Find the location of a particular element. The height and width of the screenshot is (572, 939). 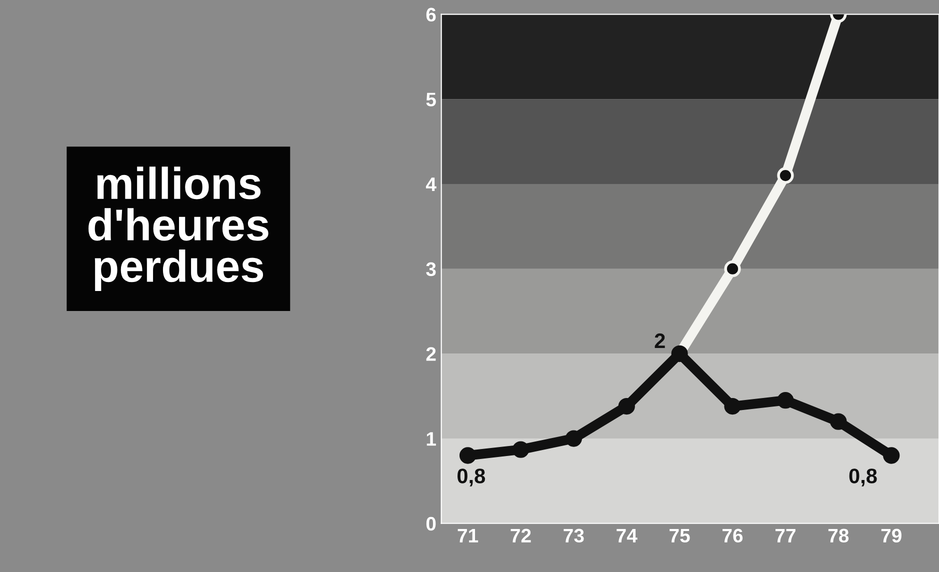

y-tick-label: 2 is located at coordinates (431, 354).